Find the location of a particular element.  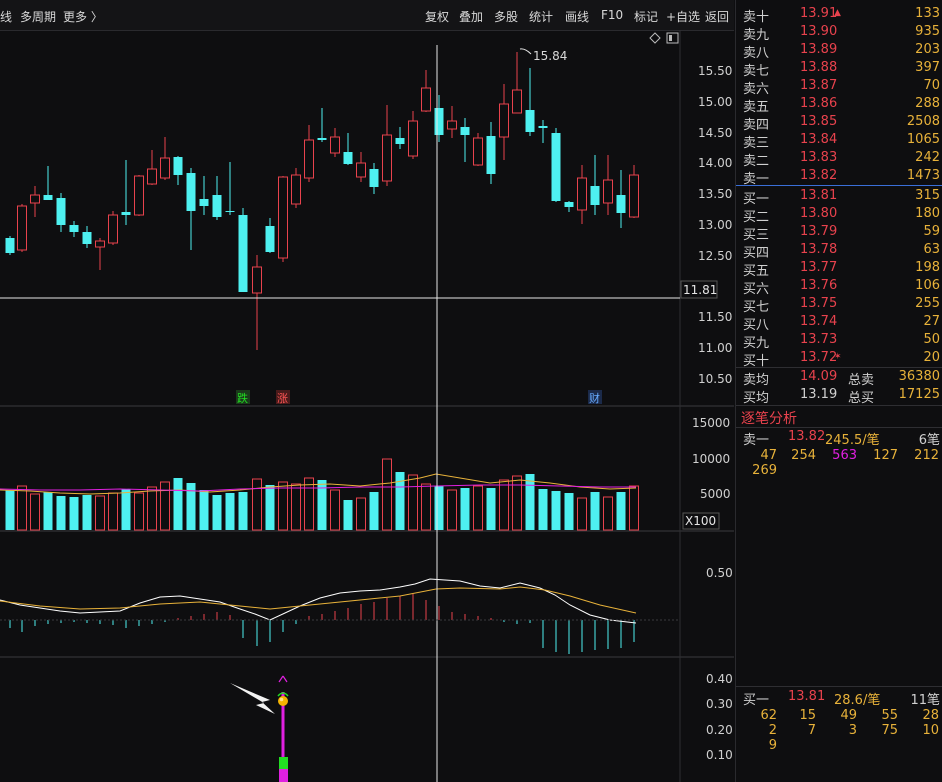

signal-tick: 0.20 is located at coordinates (719, 730).